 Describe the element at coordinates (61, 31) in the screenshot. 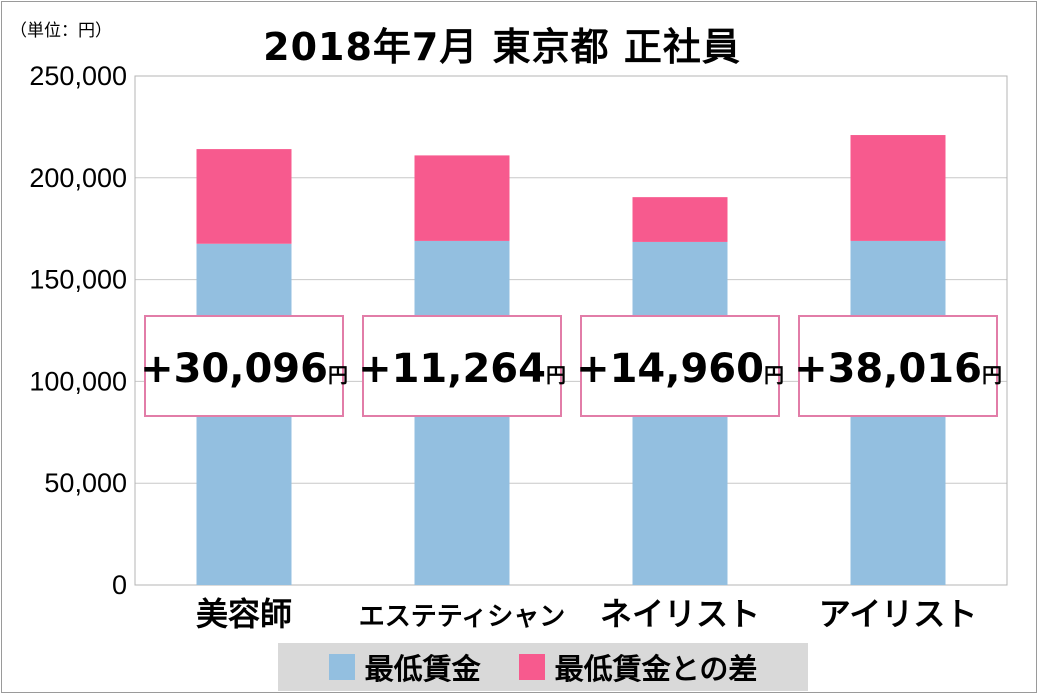

I see `unit-label: （単位：円）` at that location.